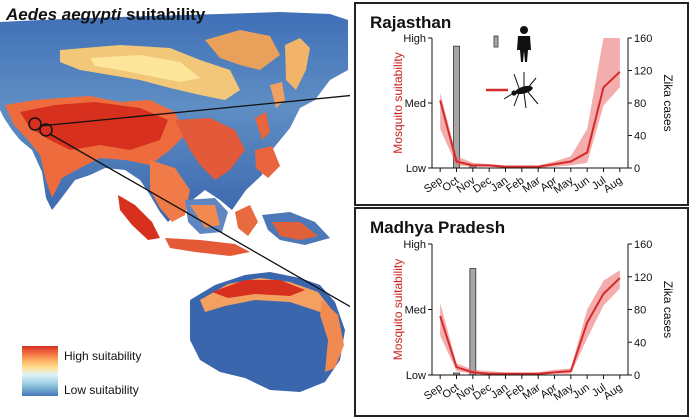 This screenshot has width=690, height=418. I want to click on mosquito-icon, so click(521, 90).